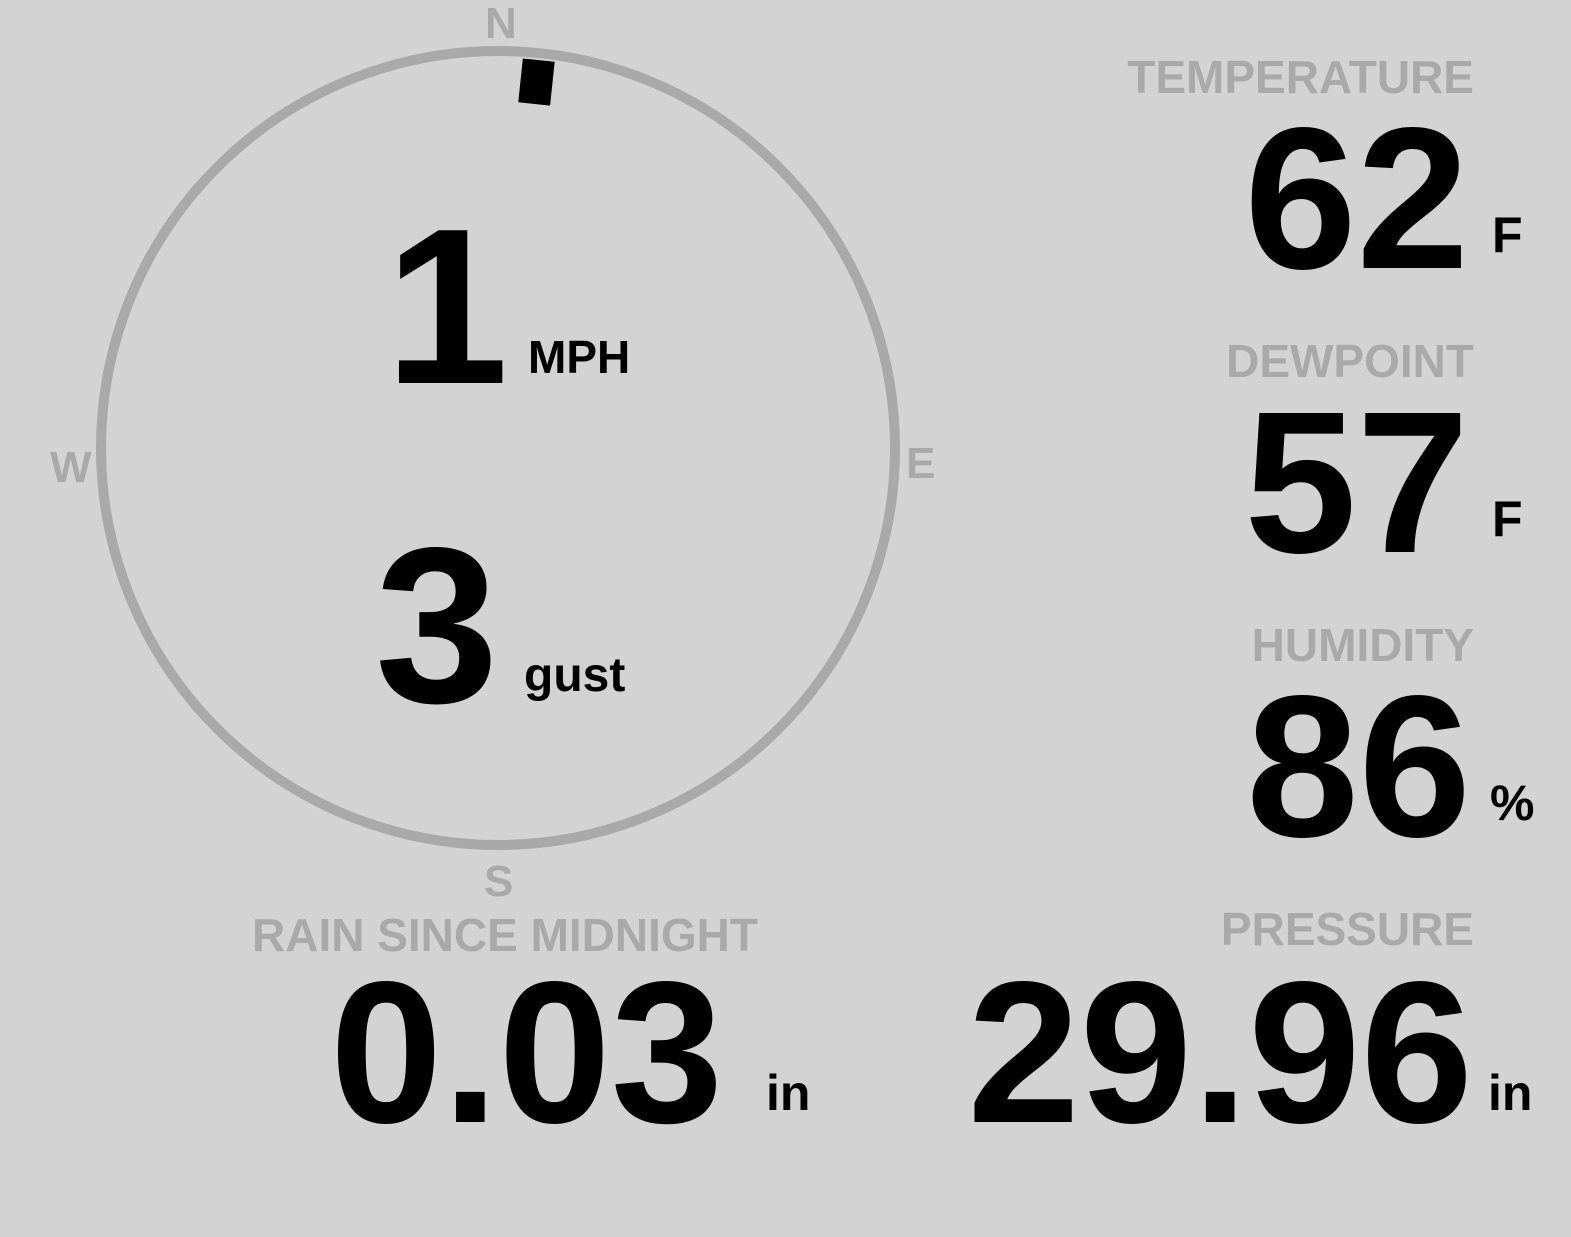 The image size is (1571, 1237). What do you see at coordinates (1356, 482) in the screenshot?
I see `dewpoint-value: 57` at bounding box center [1356, 482].